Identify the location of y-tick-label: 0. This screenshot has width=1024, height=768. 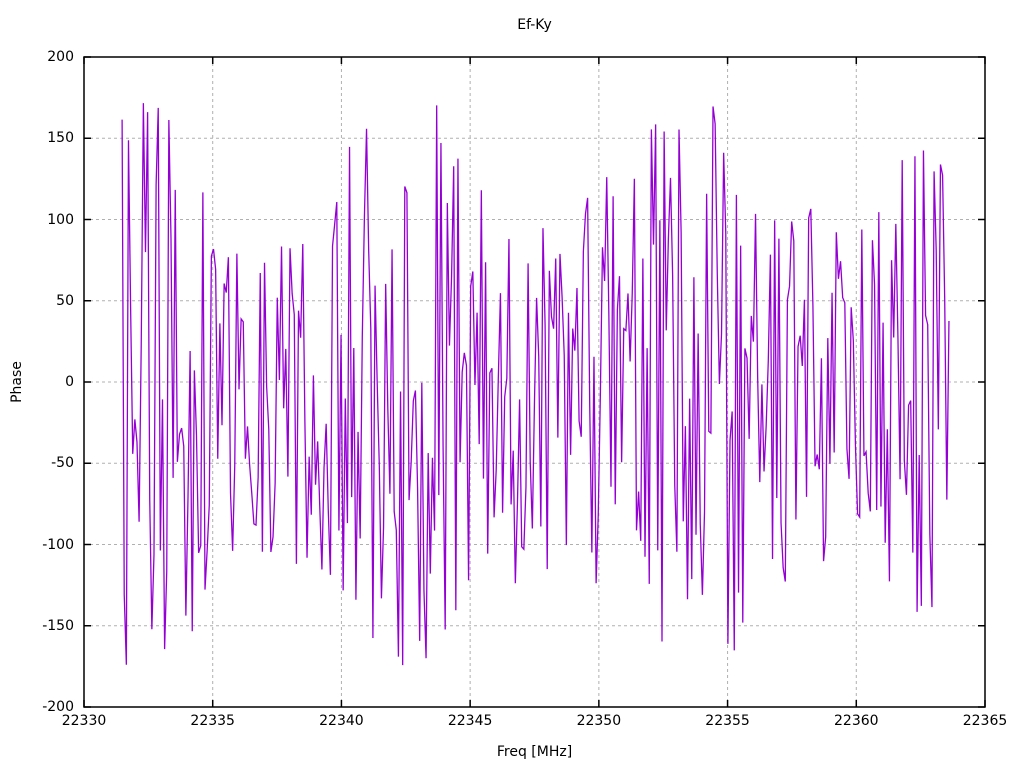
(69, 382).